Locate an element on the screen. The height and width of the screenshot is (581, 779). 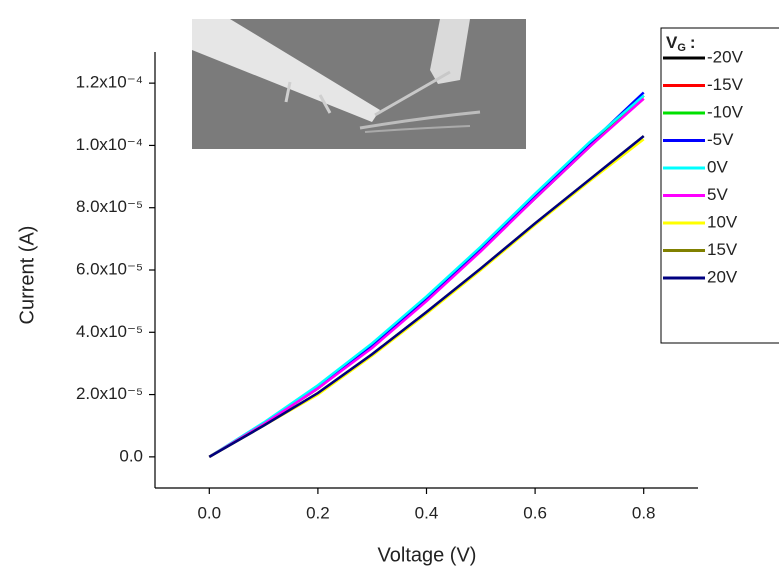
x-tick-label: 0.2 is located at coordinates (318, 512).